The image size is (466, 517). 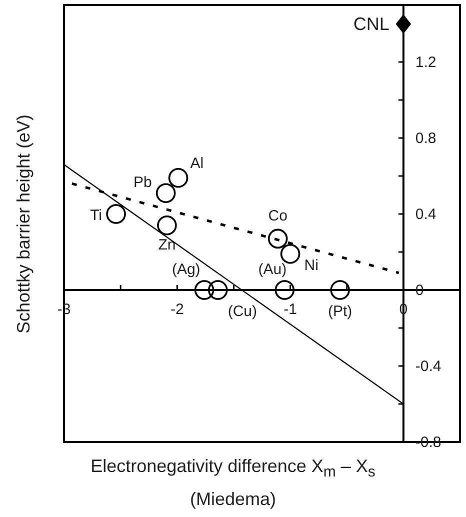 I want to click on y-tick-label: 0.4, so click(x=425, y=214).